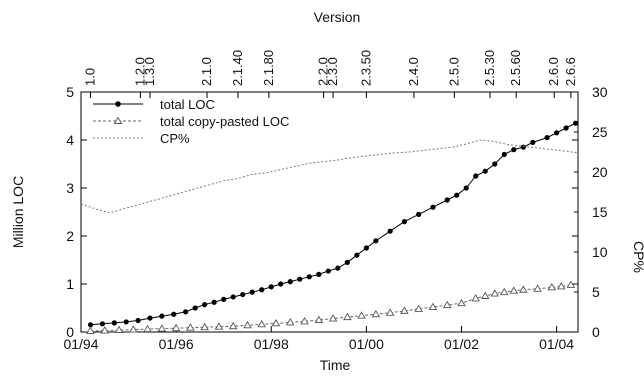 This screenshot has height=377, width=644. What do you see at coordinates (337, 17) in the screenshot?
I see `top-axis-title: Version` at bounding box center [337, 17].